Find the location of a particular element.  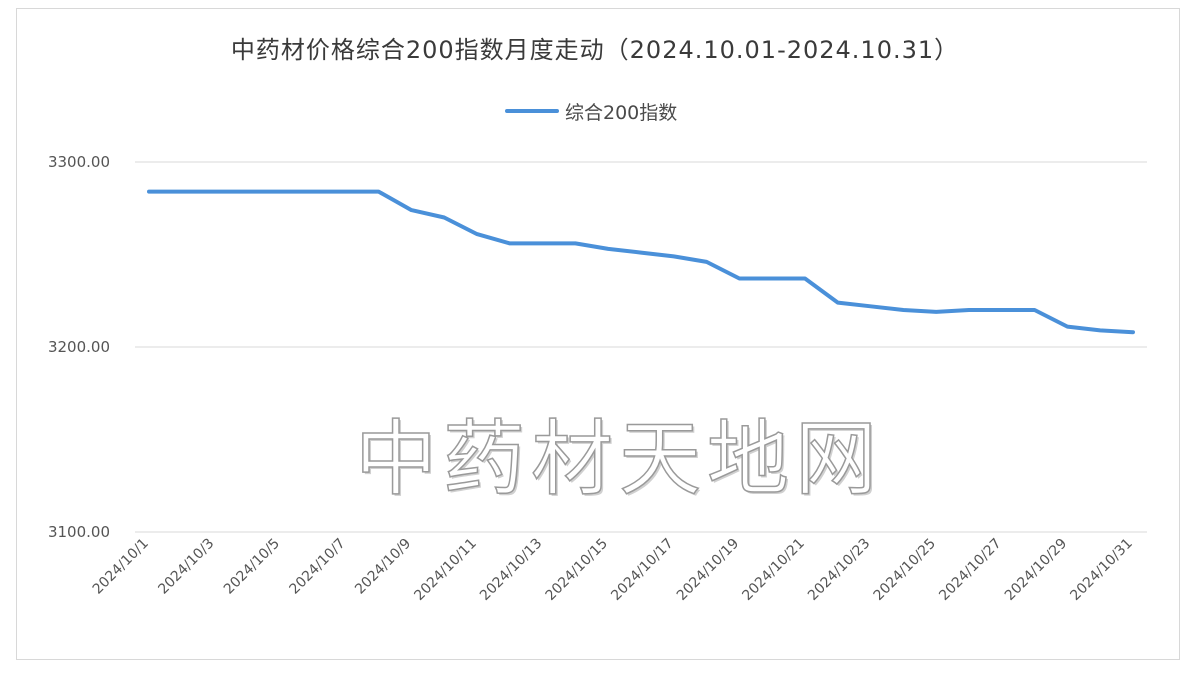

x-tick-label: 2024/10/29 is located at coordinates (1036, 570).